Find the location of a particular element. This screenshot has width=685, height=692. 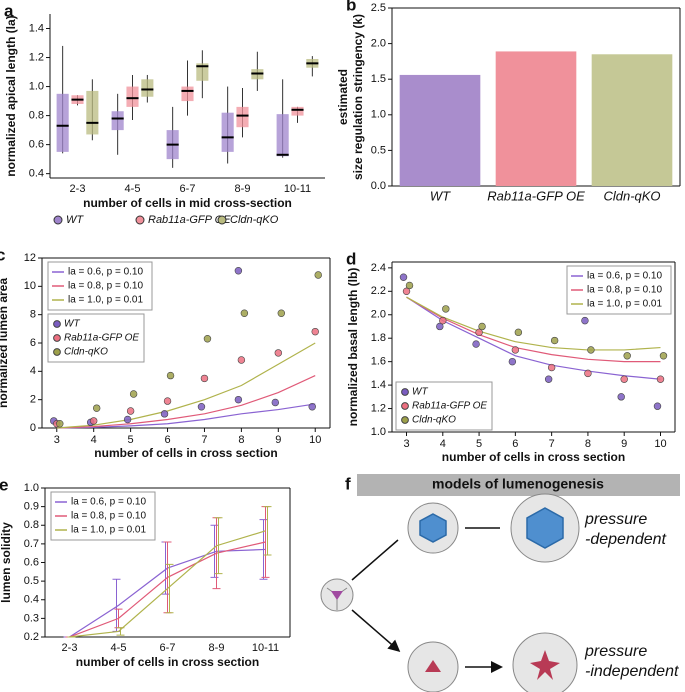

x-tick-label: 2-3 is located at coordinates (70, 648).